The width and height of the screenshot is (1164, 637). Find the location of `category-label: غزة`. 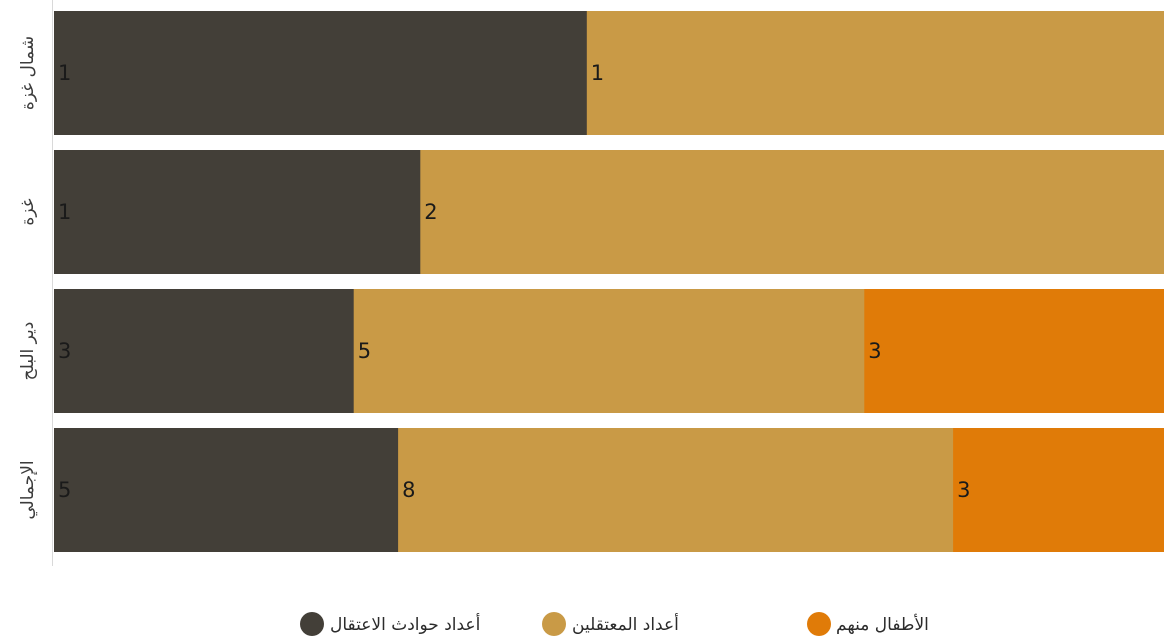

category-label: غزة is located at coordinates (28, 211).